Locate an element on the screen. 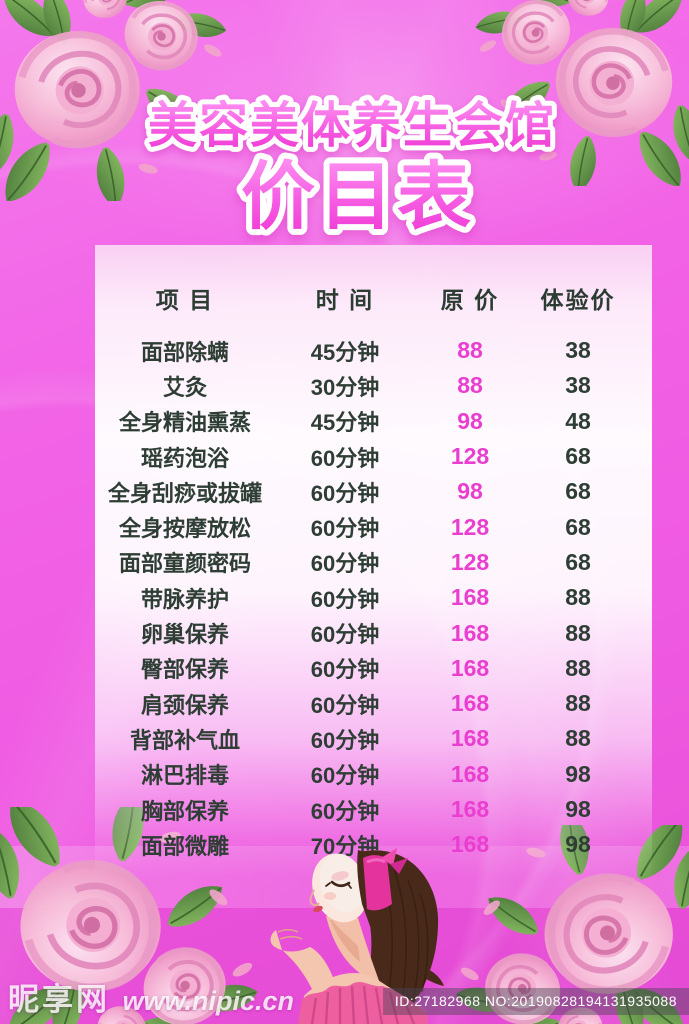 The width and height of the screenshot is (689, 1024). row-item-name: 淋巴排毒 is located at coordinates (184, 776).